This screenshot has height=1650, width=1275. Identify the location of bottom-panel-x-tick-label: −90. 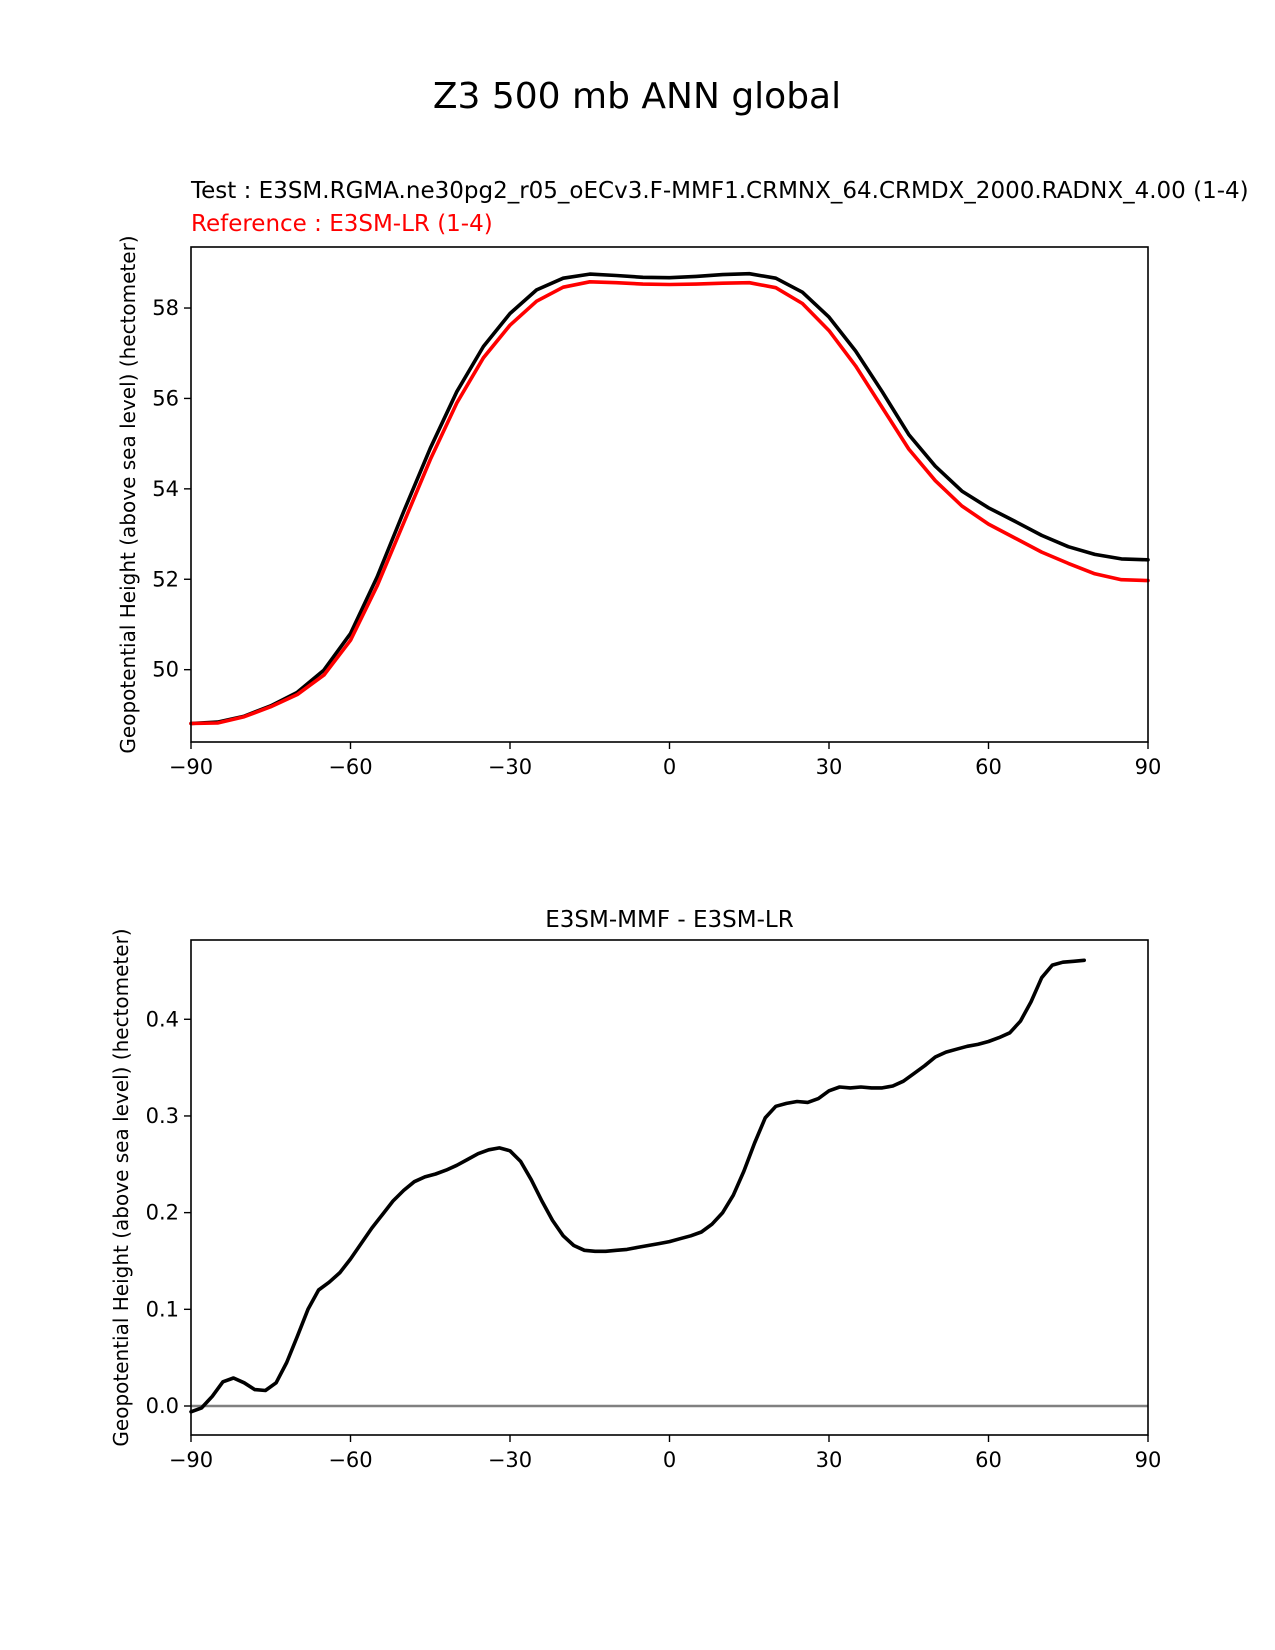
(191, 1460).